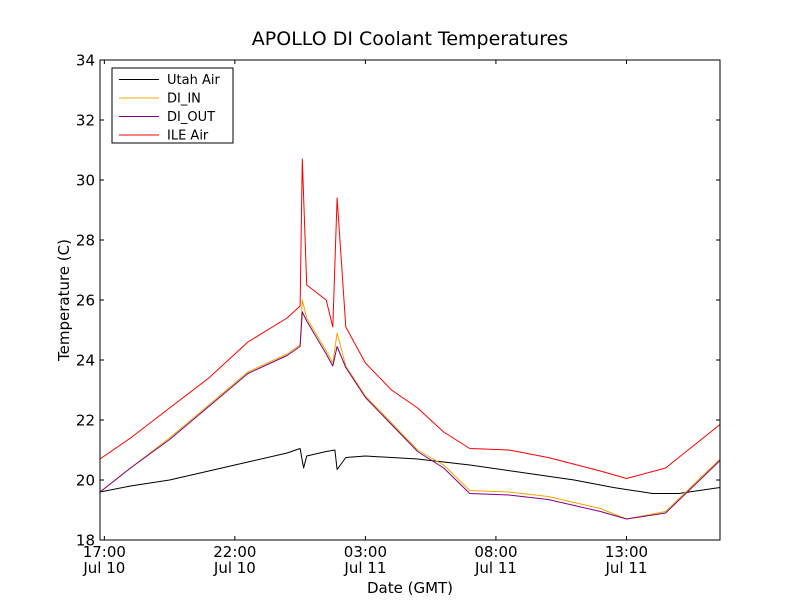  What do you see at coordinates (85, 421) in the screenshot?
I see `y-tick-label: 22` at bounding box center [85, 421].